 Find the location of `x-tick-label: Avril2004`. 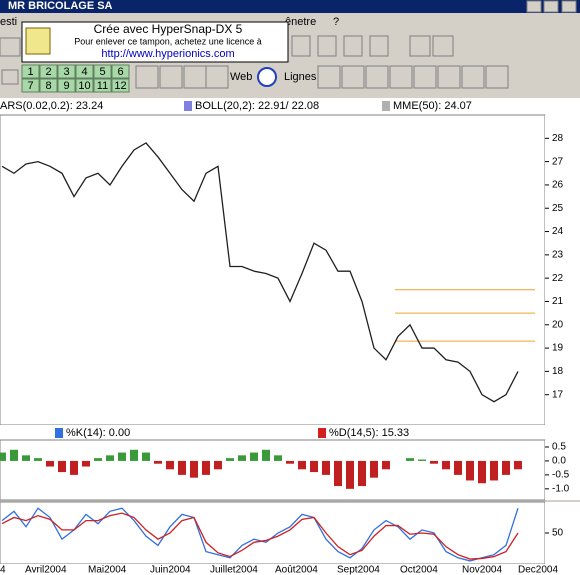

x-tick-label: Avril2004 is located at coordinates (46, 570).